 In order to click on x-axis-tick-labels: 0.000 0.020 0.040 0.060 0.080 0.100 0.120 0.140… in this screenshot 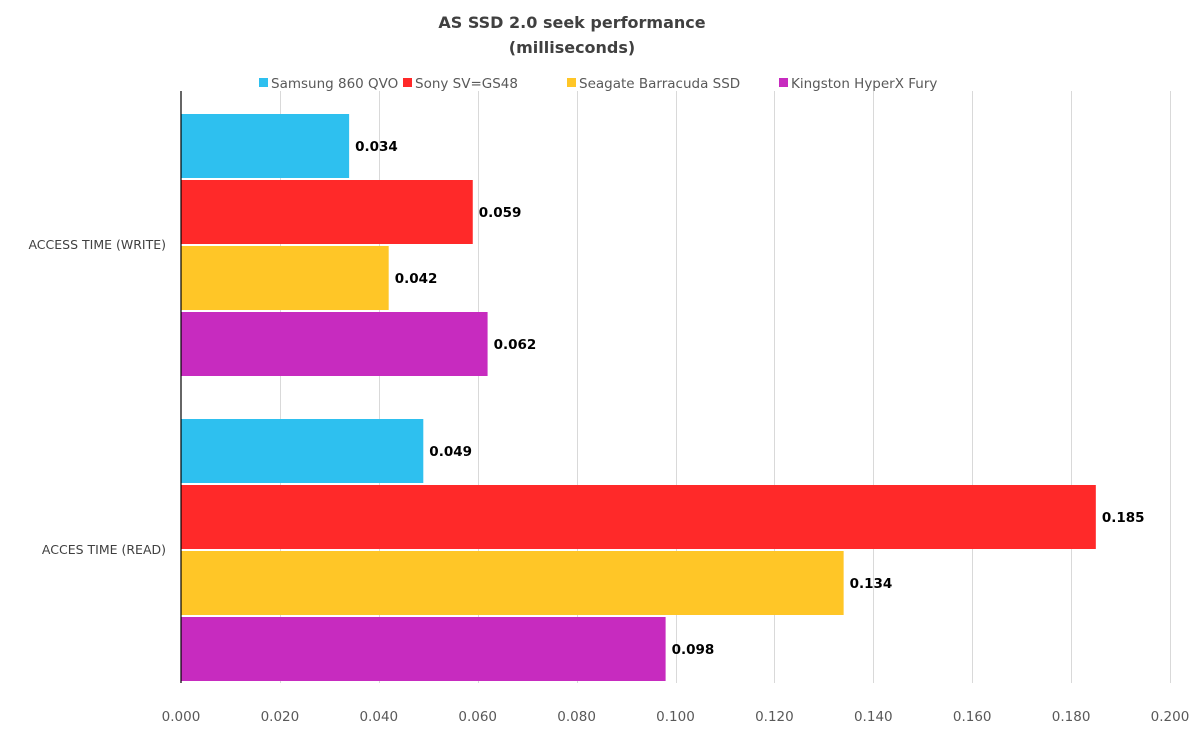, I will do `click(676, 717)`.